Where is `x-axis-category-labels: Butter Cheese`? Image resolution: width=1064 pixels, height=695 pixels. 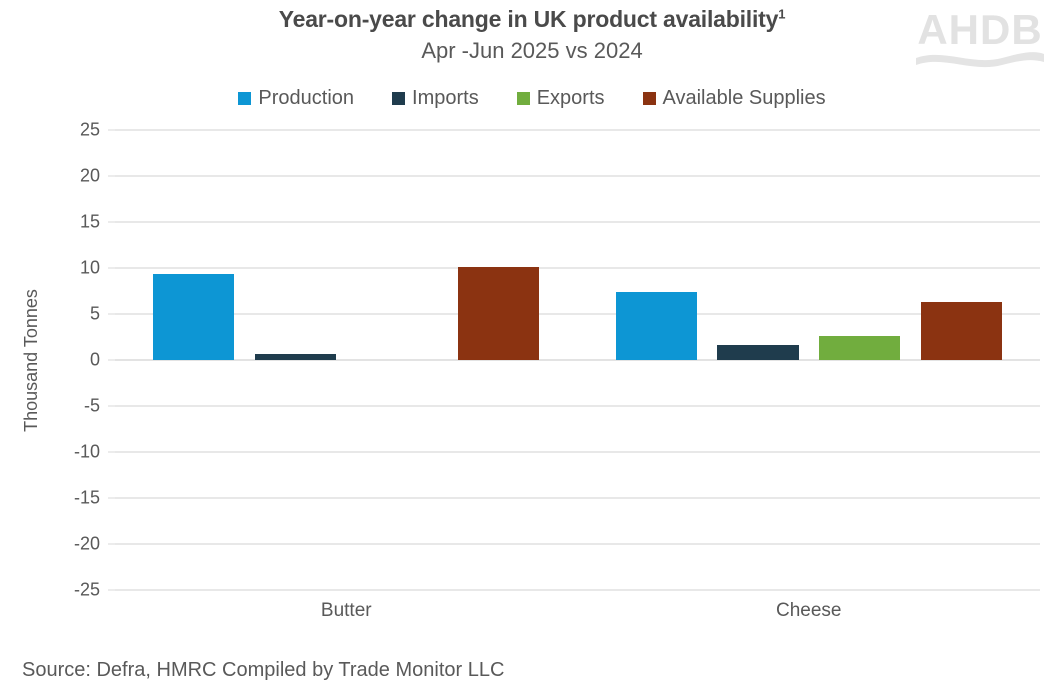 x-axis-category-labels: Butter Cheese is located at coordinates (577, 615).